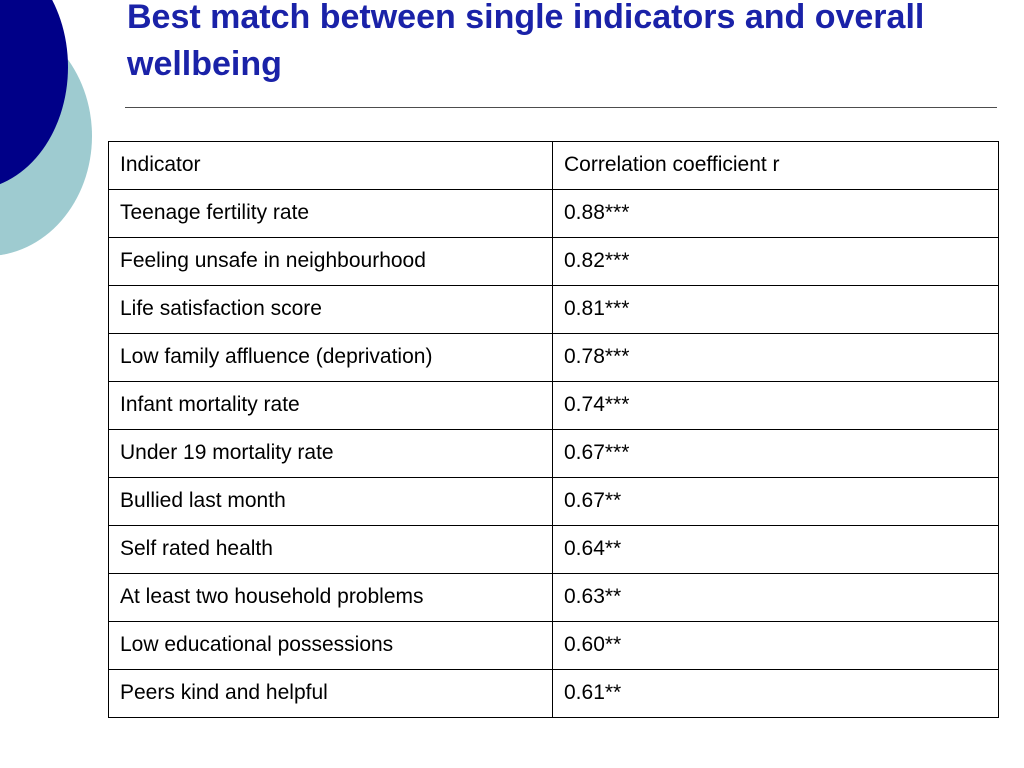 This screenshot has height=768, width=1024. Describe the element at coordinates (775, 309) in the screenshot. I see `correlation-cell: 0.81***` at that location.